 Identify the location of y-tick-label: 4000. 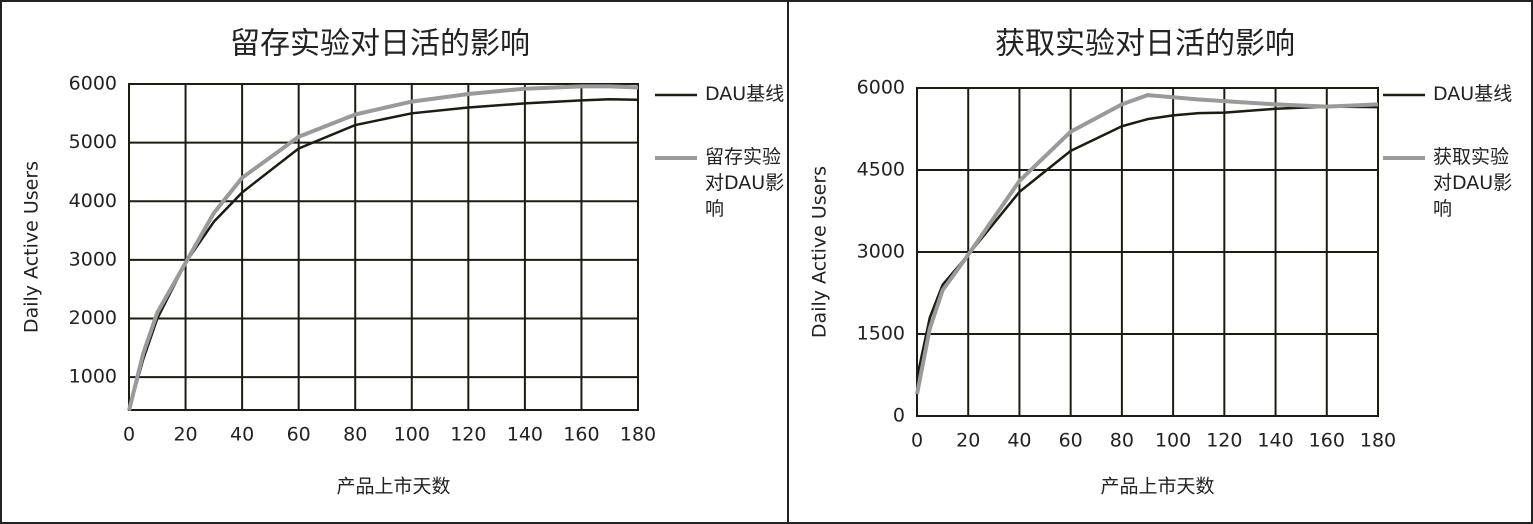
(93, 201).